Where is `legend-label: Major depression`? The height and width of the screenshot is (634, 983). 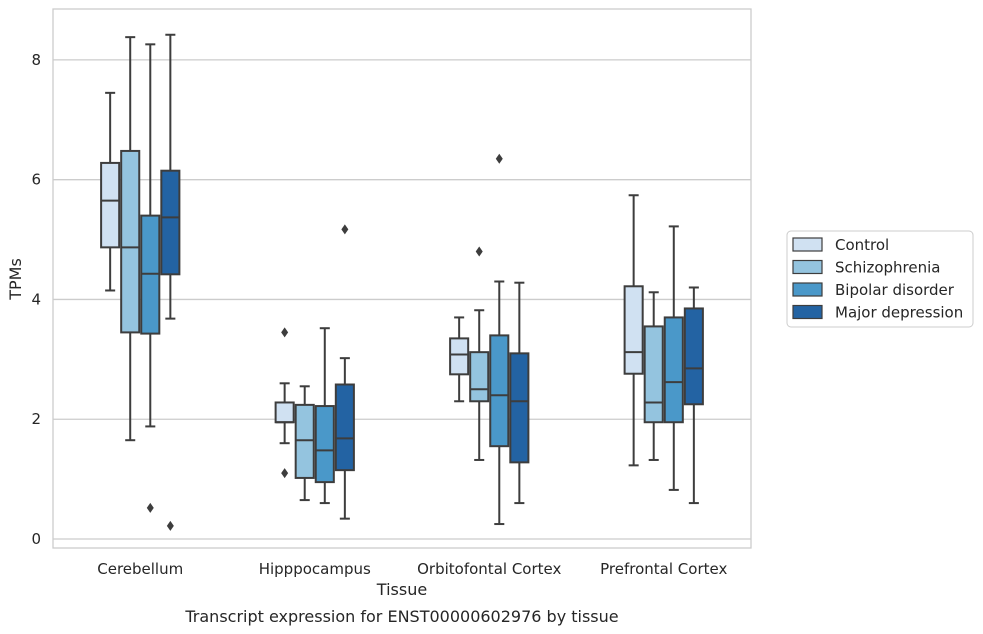
legend-label: Major depression is located at coordinates (899, 313).